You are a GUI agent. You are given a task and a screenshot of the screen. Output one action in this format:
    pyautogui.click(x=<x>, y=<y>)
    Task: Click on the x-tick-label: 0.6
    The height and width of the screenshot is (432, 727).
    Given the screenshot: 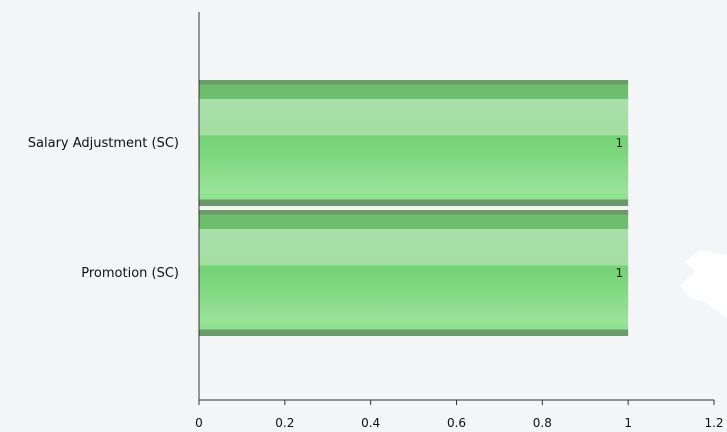 What is the action you would take?
    pyautogui.click(x=456, y=423)
    